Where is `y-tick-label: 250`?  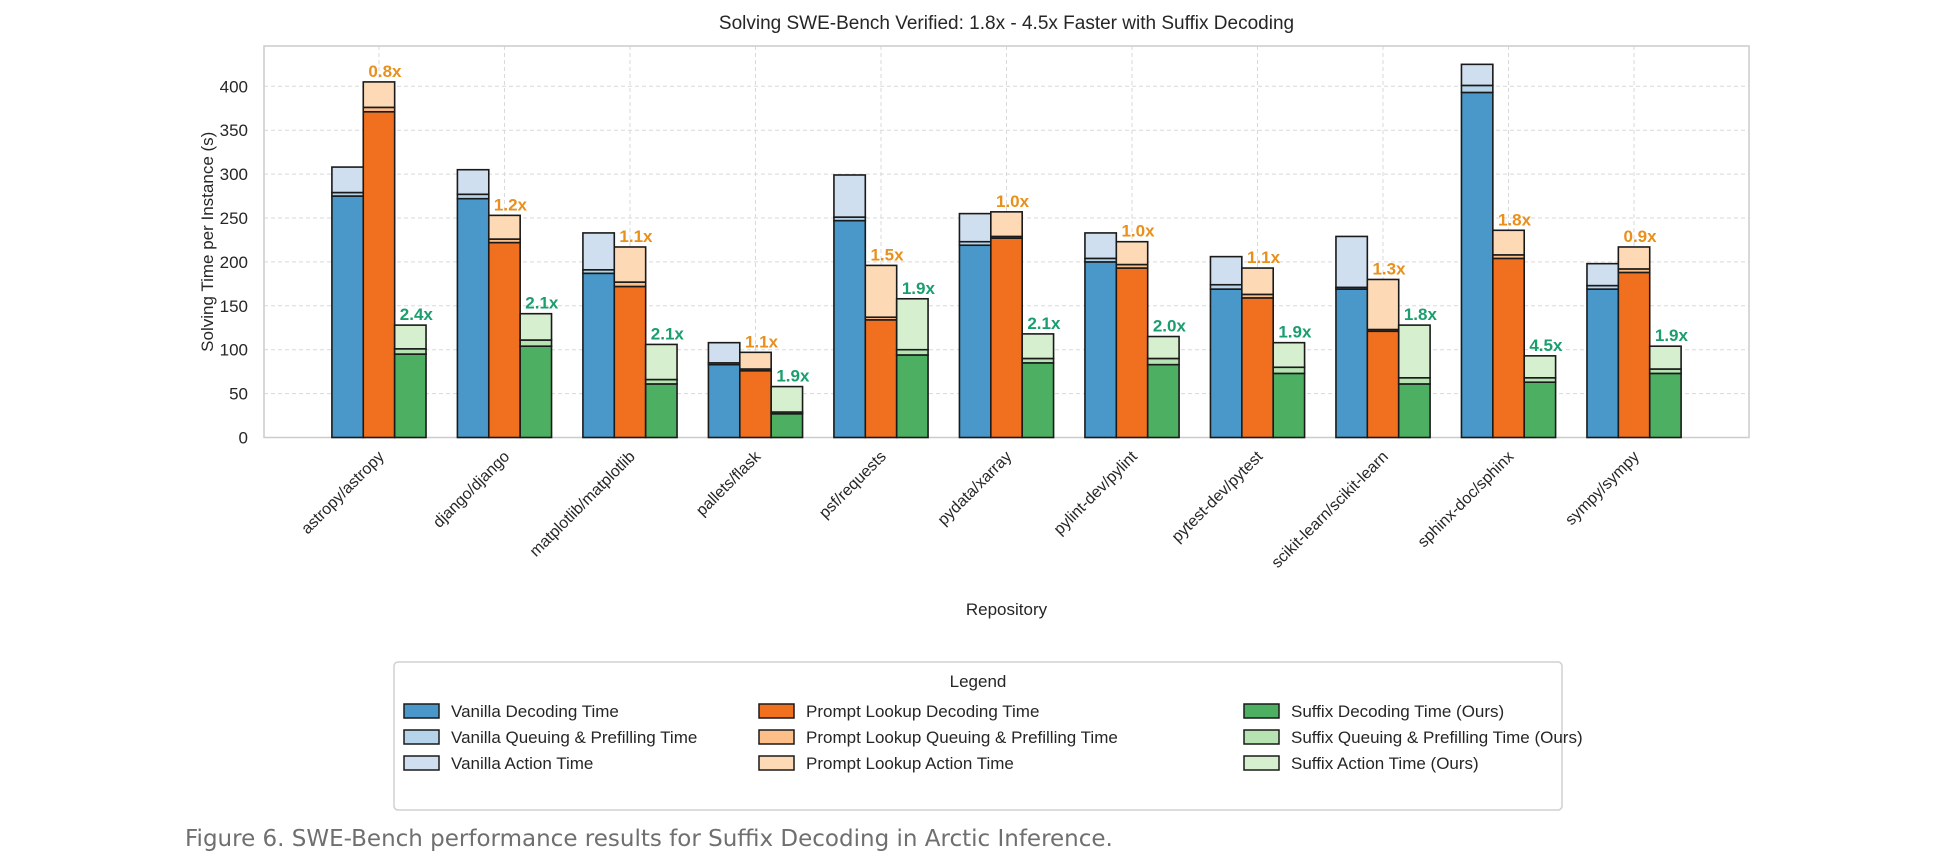 y-tick-label: 250 is located at coordinates (234, 218).